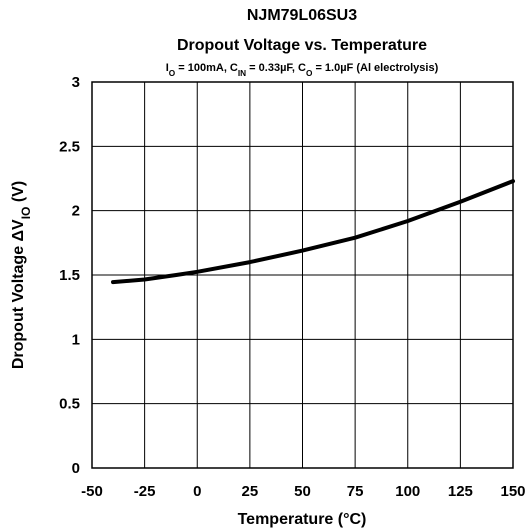 The height and width of the screenshot is (532, 531). Describe the element at coordinates (355, 491) in the screenshot. I see `x-tick-label: 75` at that location.